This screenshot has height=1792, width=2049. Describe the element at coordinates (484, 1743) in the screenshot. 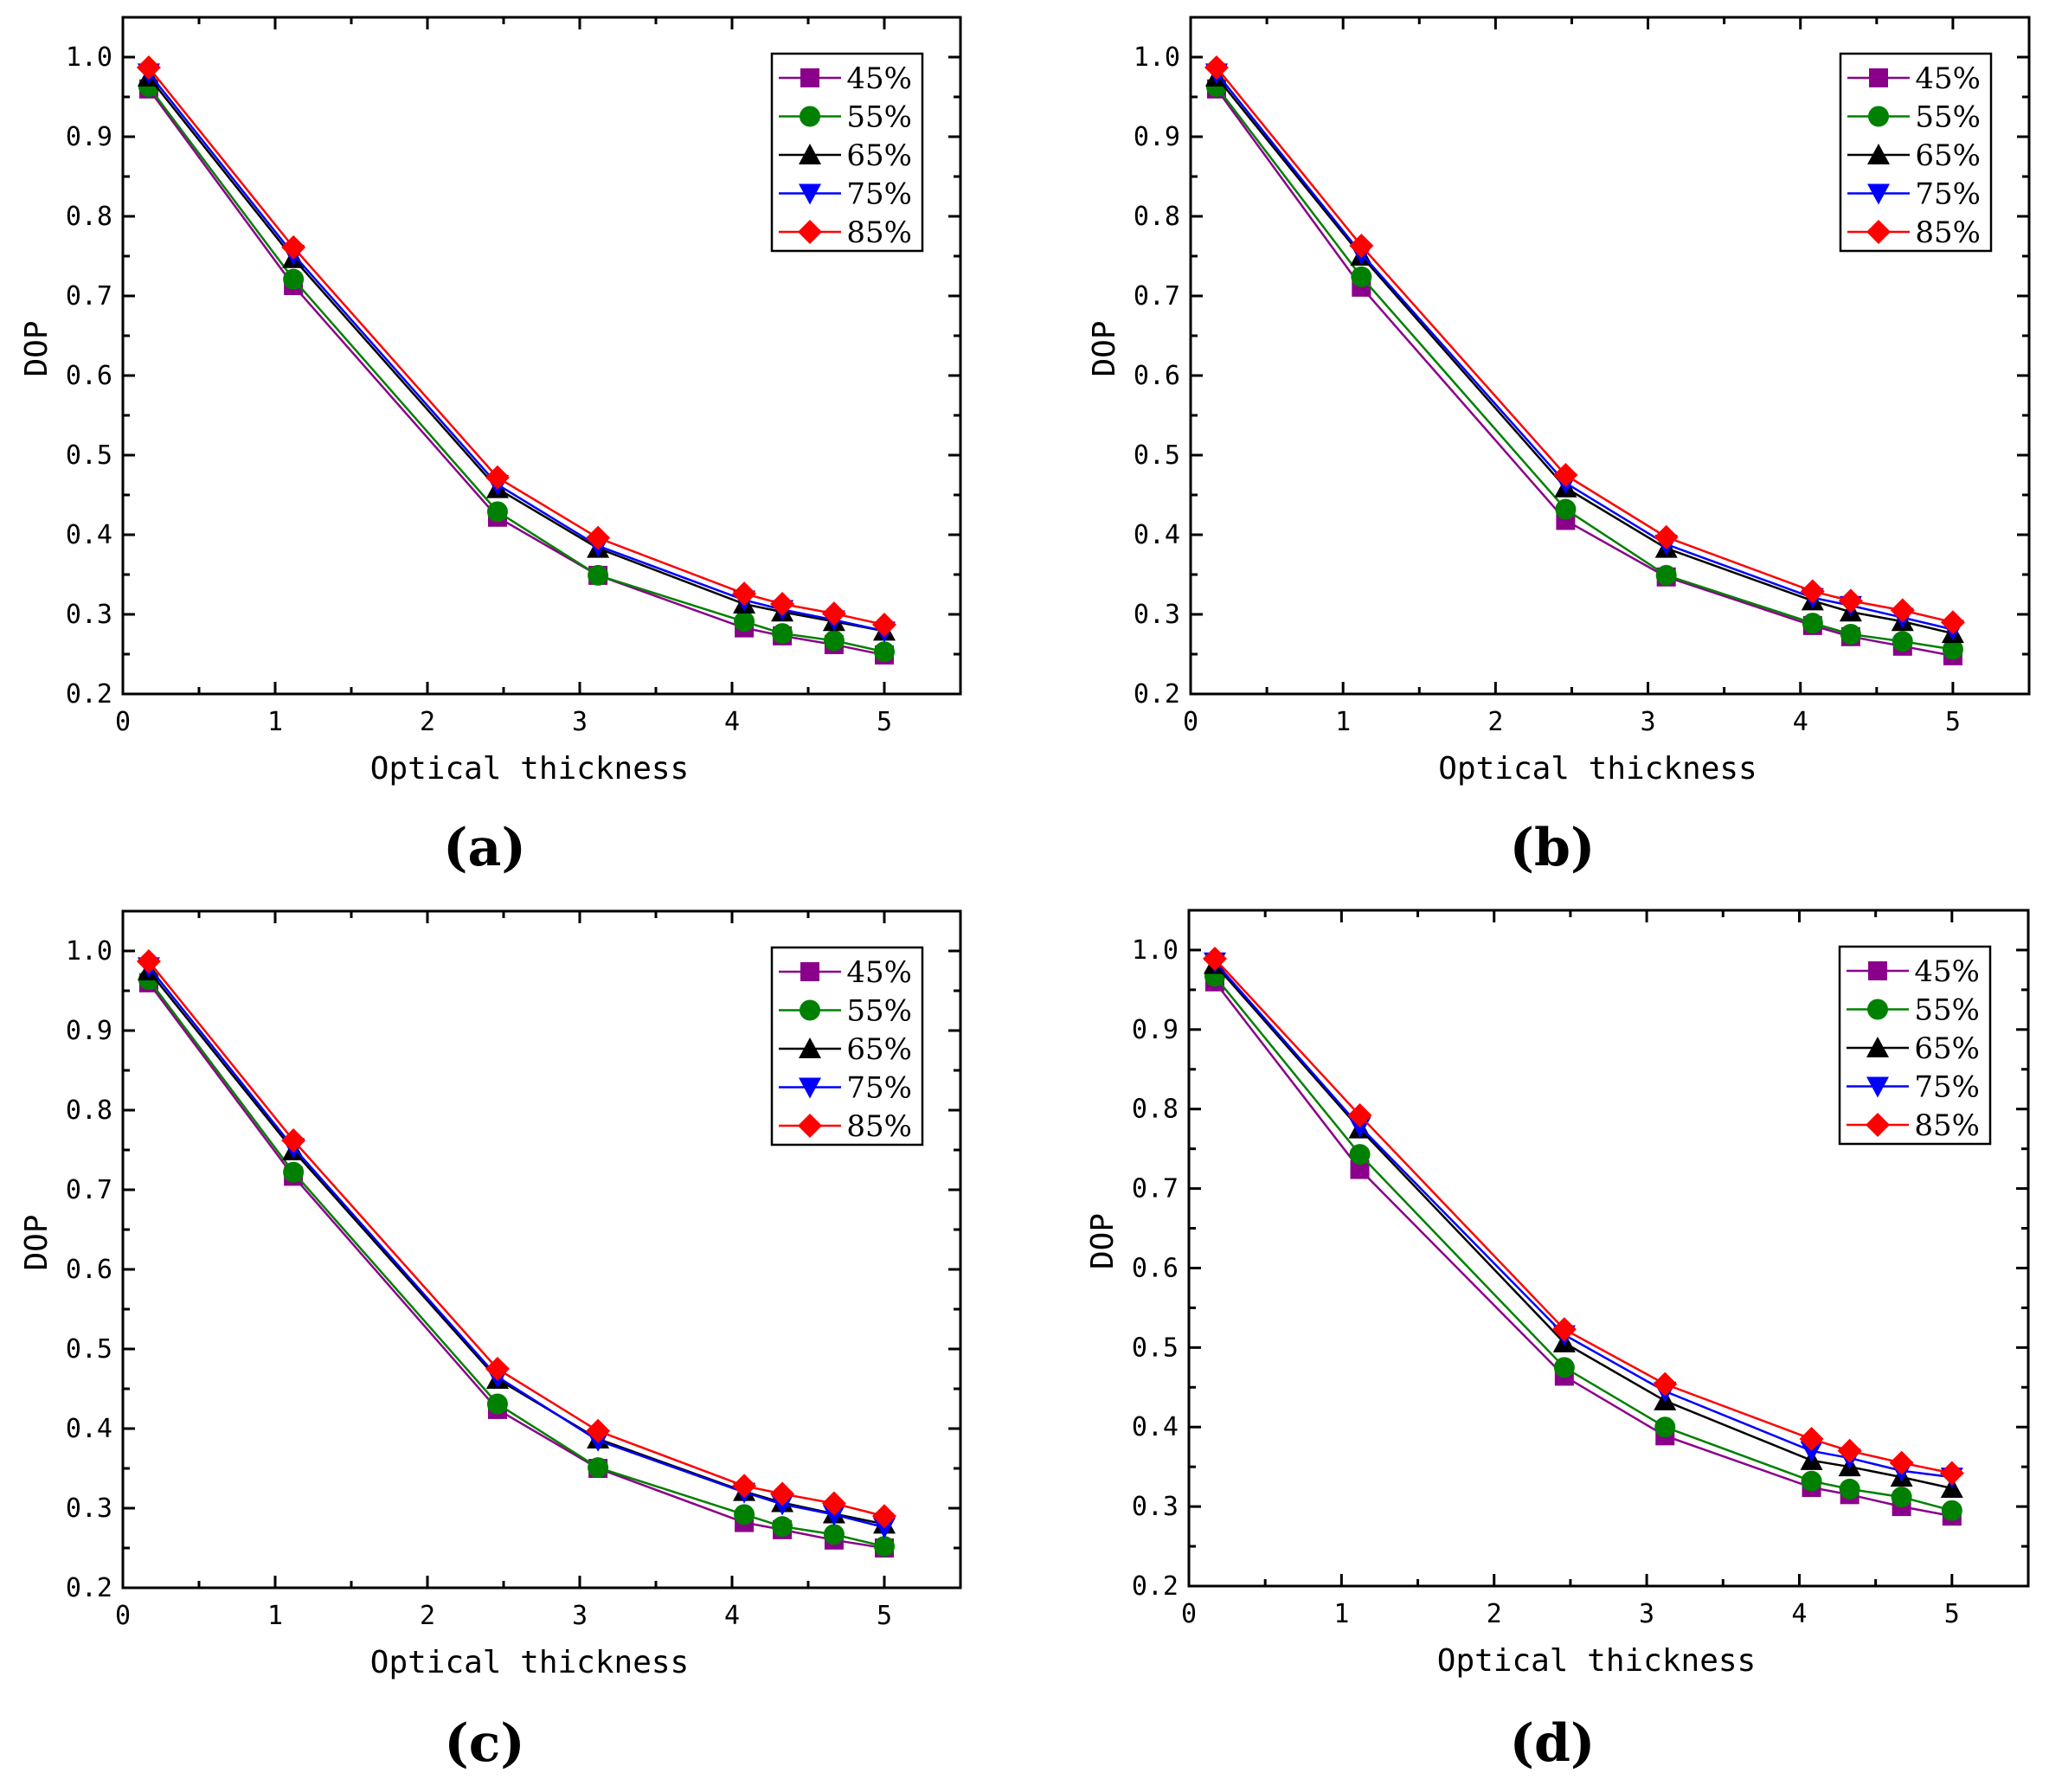

I see `panel-label: (c)` at that location.